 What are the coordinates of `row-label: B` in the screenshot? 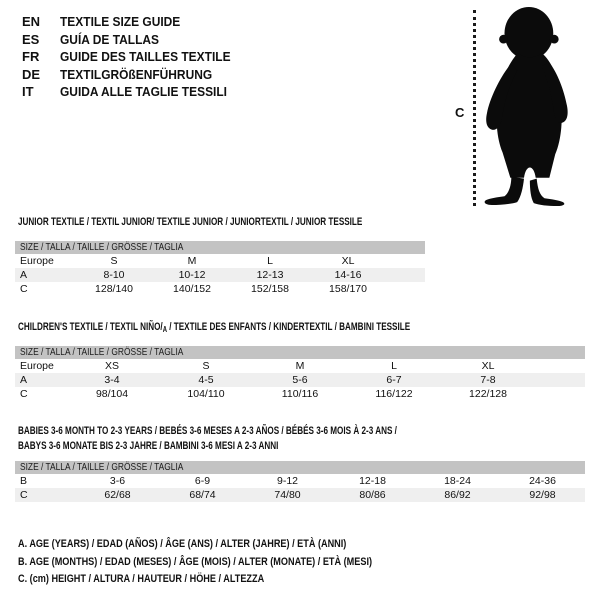 It's located at (24, 481).